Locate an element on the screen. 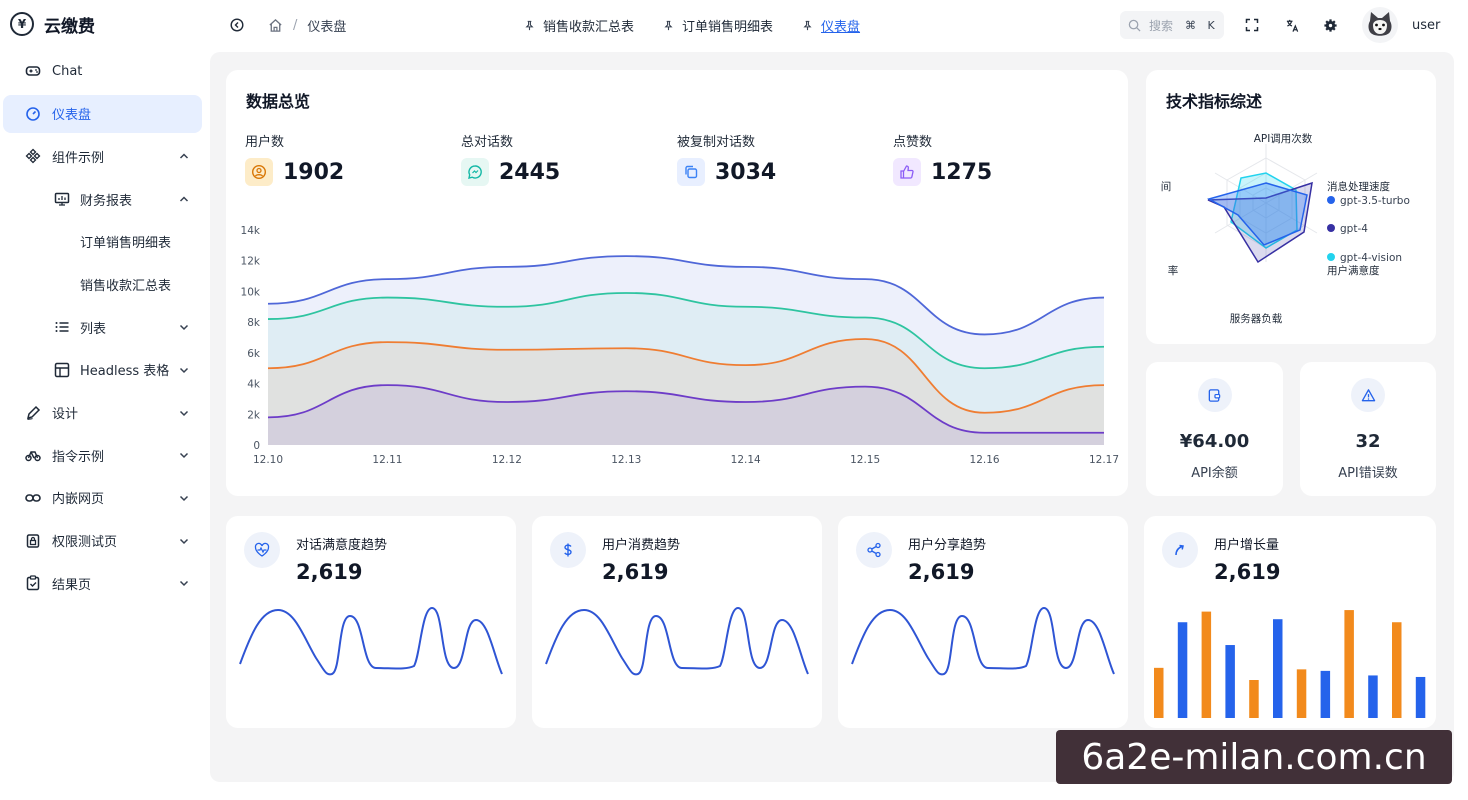 The image size is (1468, 800). stat-conversations: 总对话数 2445 is located at coordinates (551, 158).